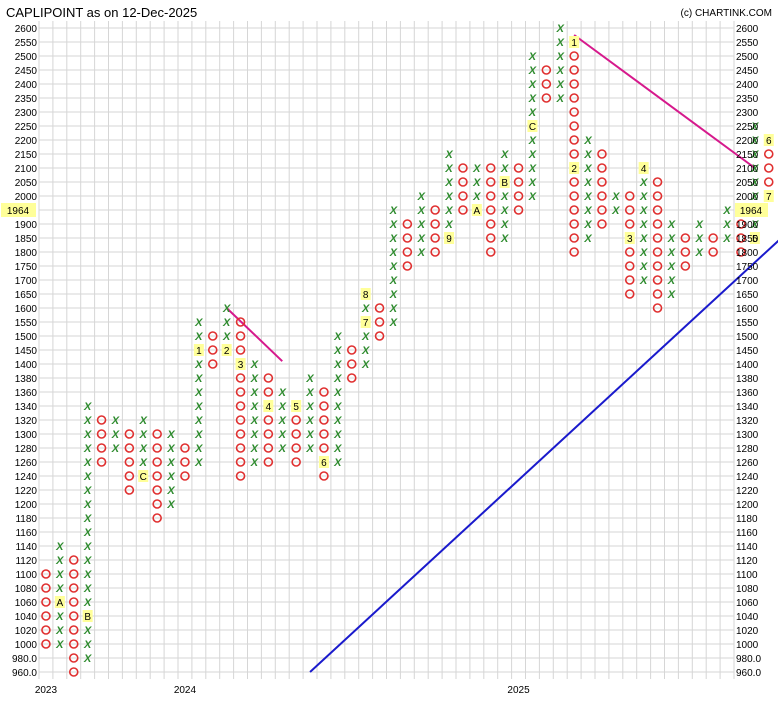  Describe the element at coordinates (747, 337) in the screenshot. I see `y-tick-label-right: 1500` at that location.